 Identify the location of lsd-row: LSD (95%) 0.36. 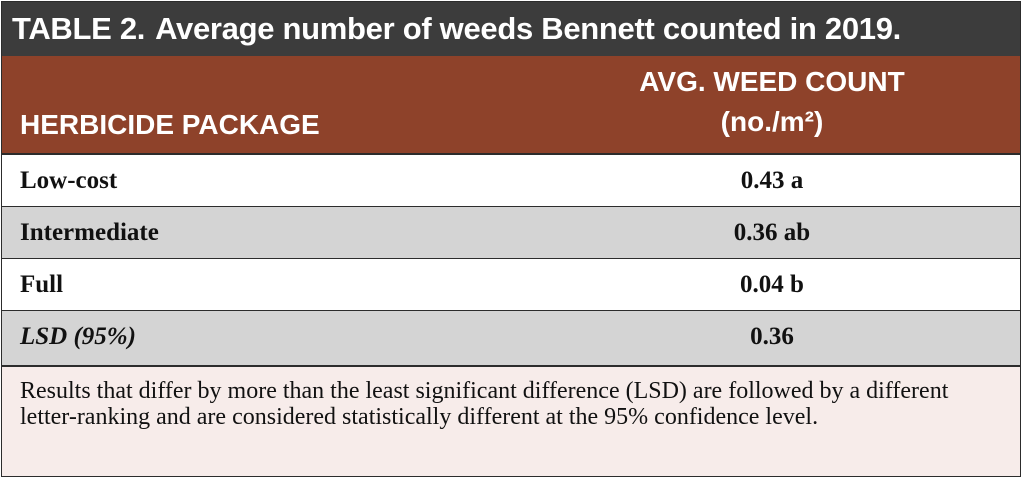
(511, 338).